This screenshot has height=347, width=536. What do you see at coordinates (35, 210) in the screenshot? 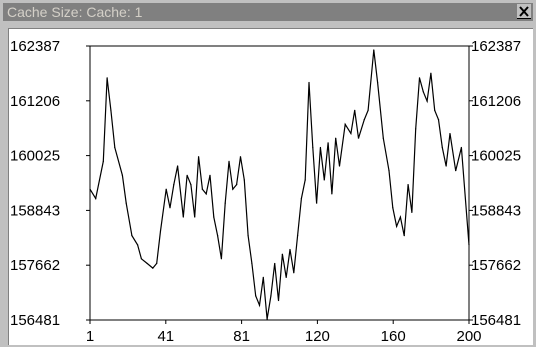
I see `y-tick-label-left: 158843` at bounding box center [35, 210].